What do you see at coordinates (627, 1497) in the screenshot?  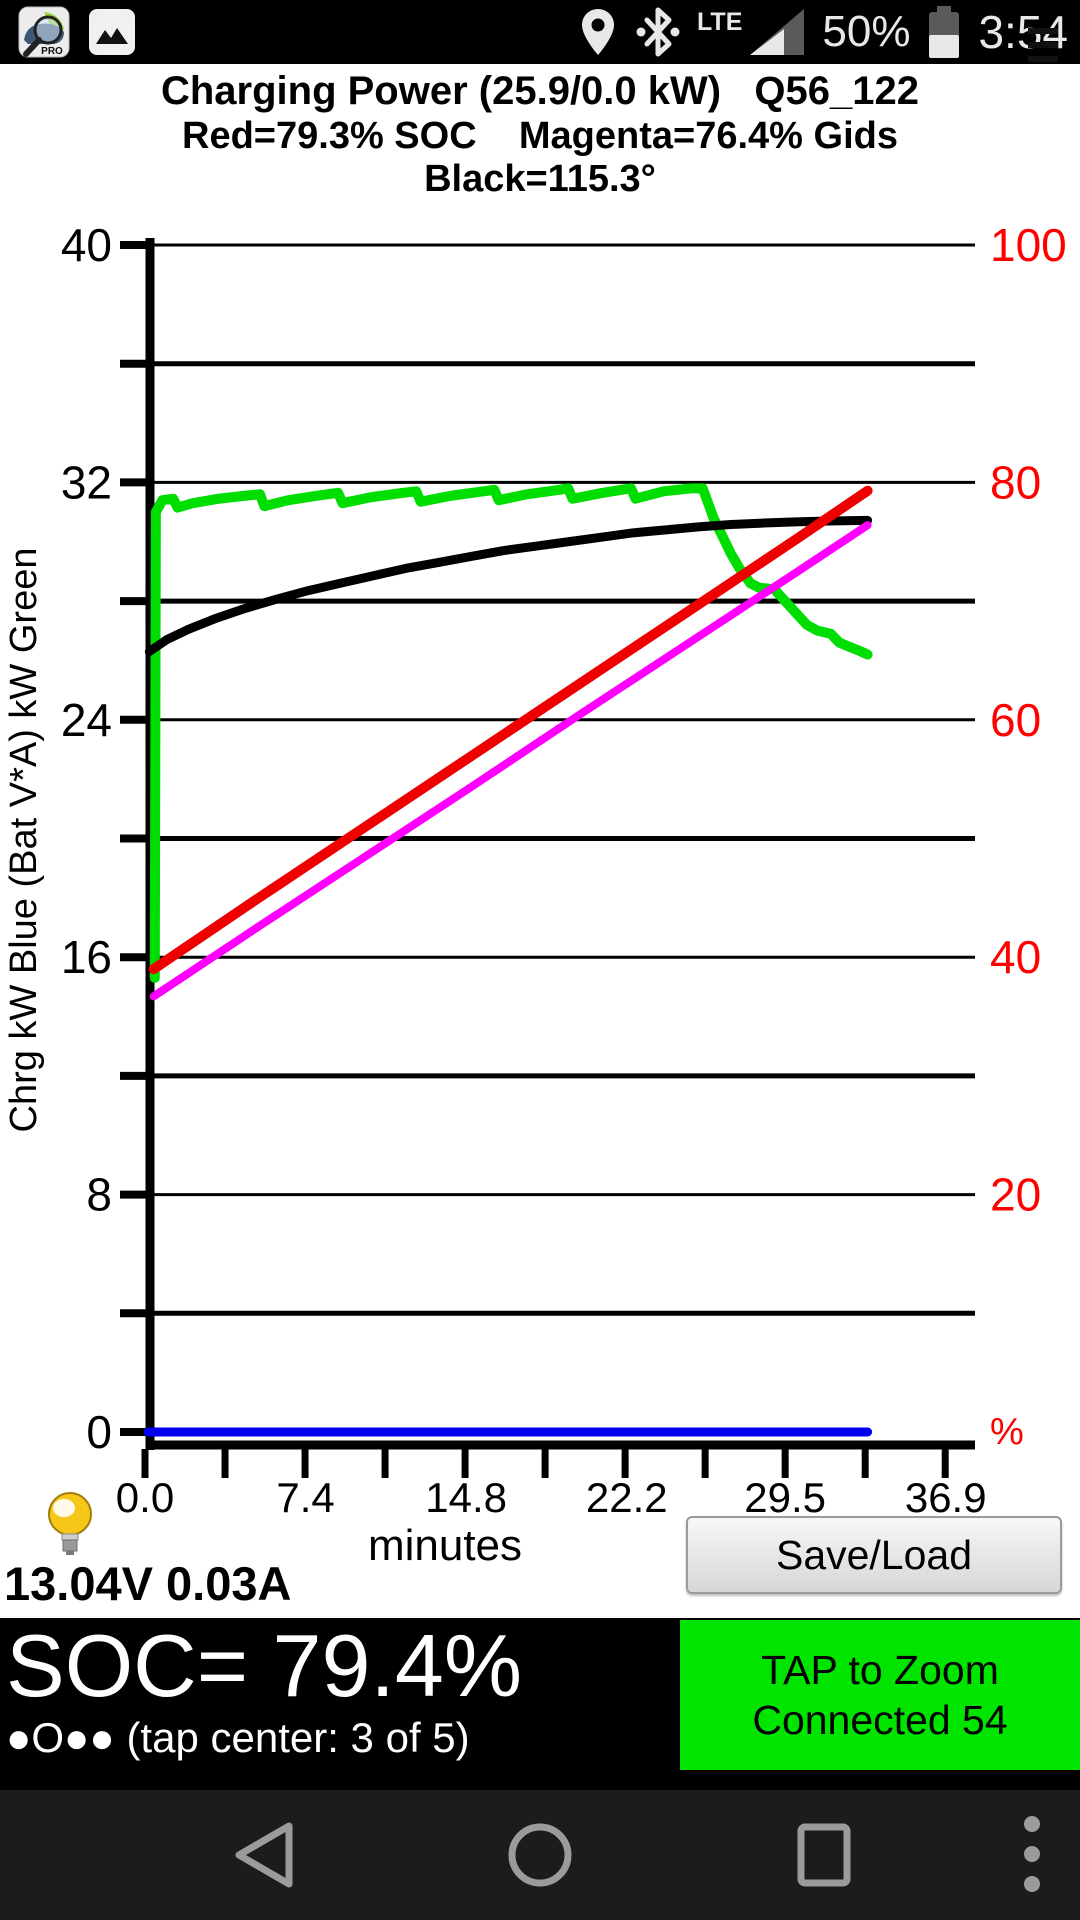 I see `svg-text: 22.2` at bounding box center [627, 1497].